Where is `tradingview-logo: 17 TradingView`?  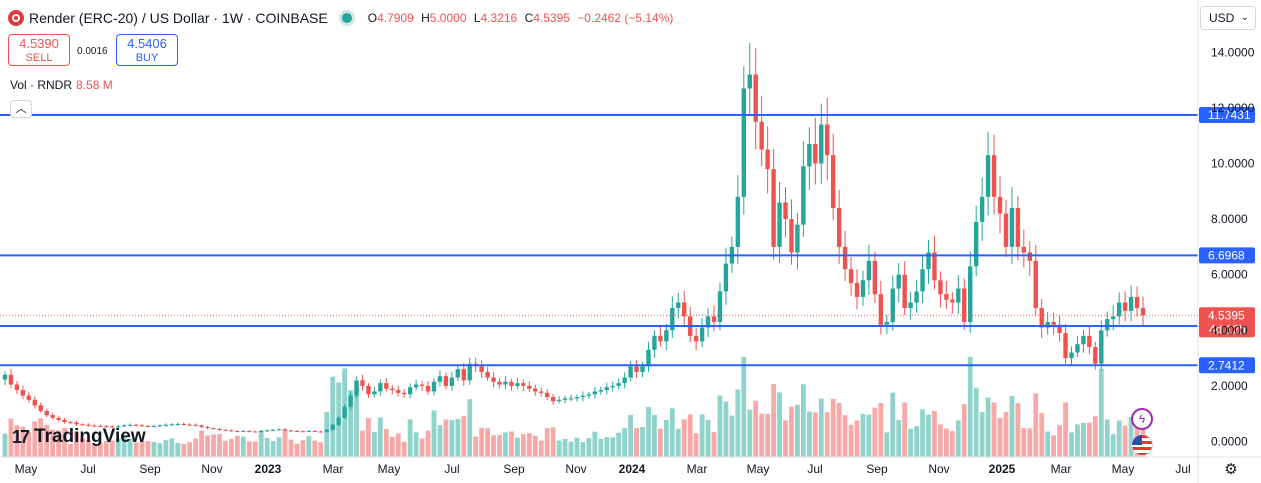 tradingview-logo: 17 TradingView is located at coordinates (79, 436).